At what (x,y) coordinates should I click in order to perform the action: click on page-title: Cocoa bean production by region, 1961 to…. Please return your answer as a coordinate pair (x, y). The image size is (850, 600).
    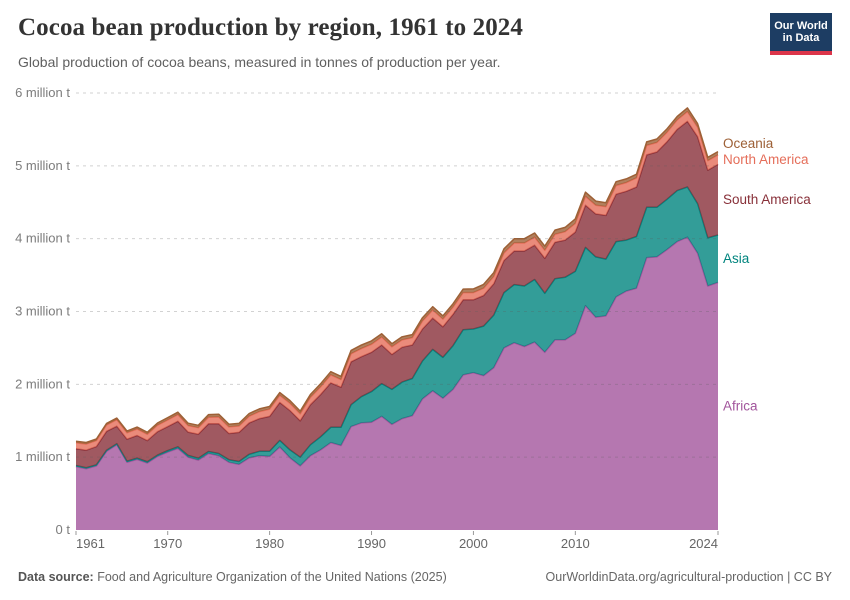
    Looking at the image, I should click on (271, 27).